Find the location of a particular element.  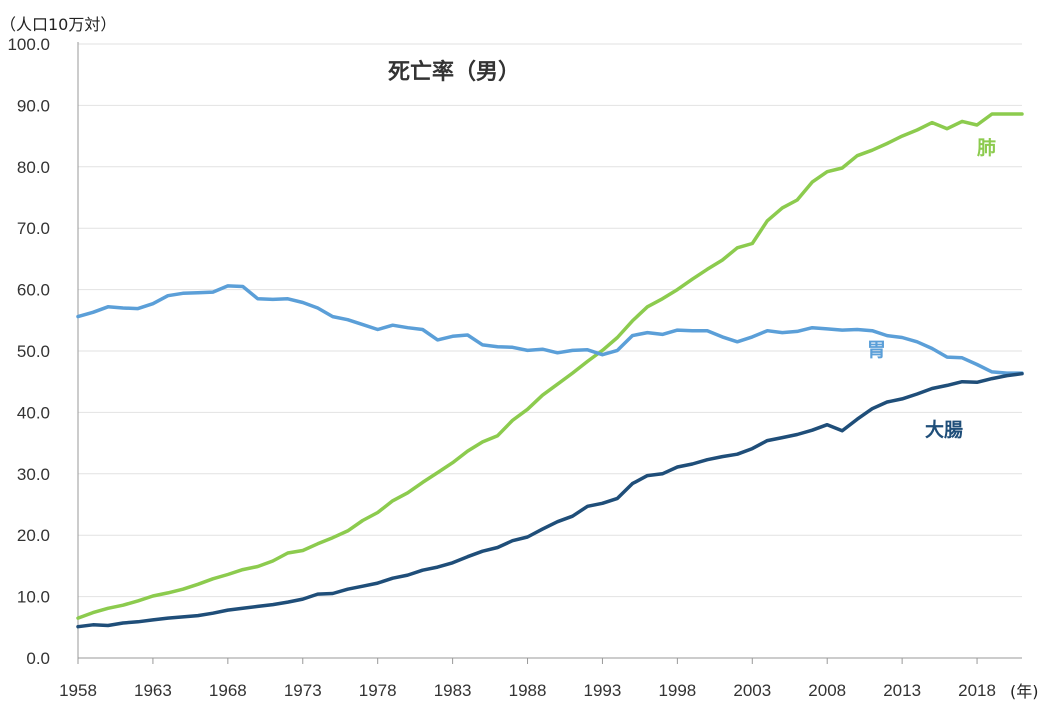

x-tick-label: 2013 is located at coordinates (902, 690).